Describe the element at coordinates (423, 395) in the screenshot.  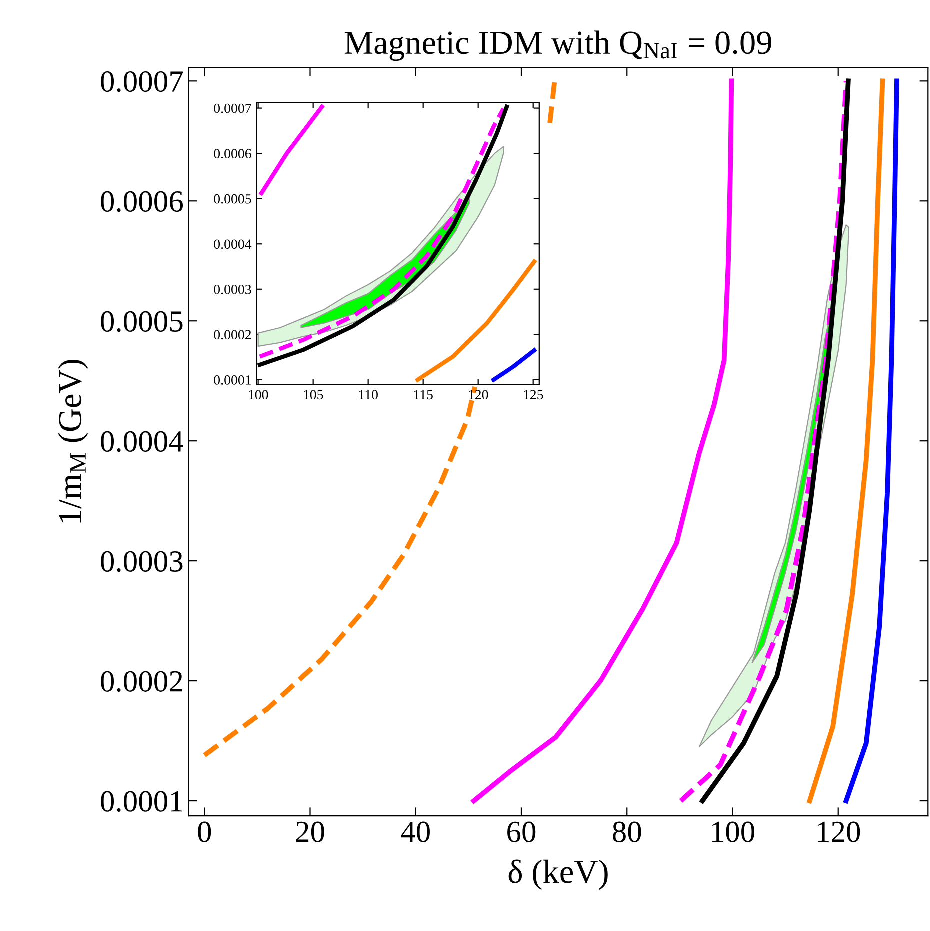
I see `x-tick-label: 115` at that location.